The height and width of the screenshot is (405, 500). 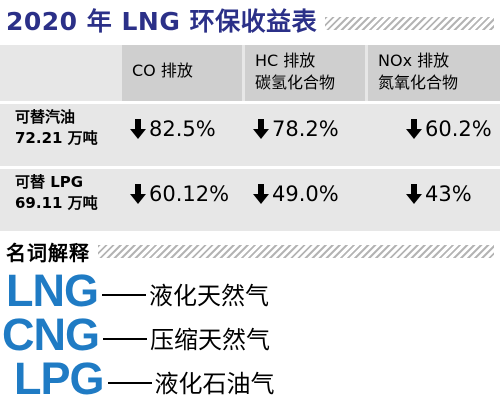 What do you see at coordinates (214, 383) in the screenshot?
I see `glossary-meaning: 液化石油气` at bounding box center [214, 383].